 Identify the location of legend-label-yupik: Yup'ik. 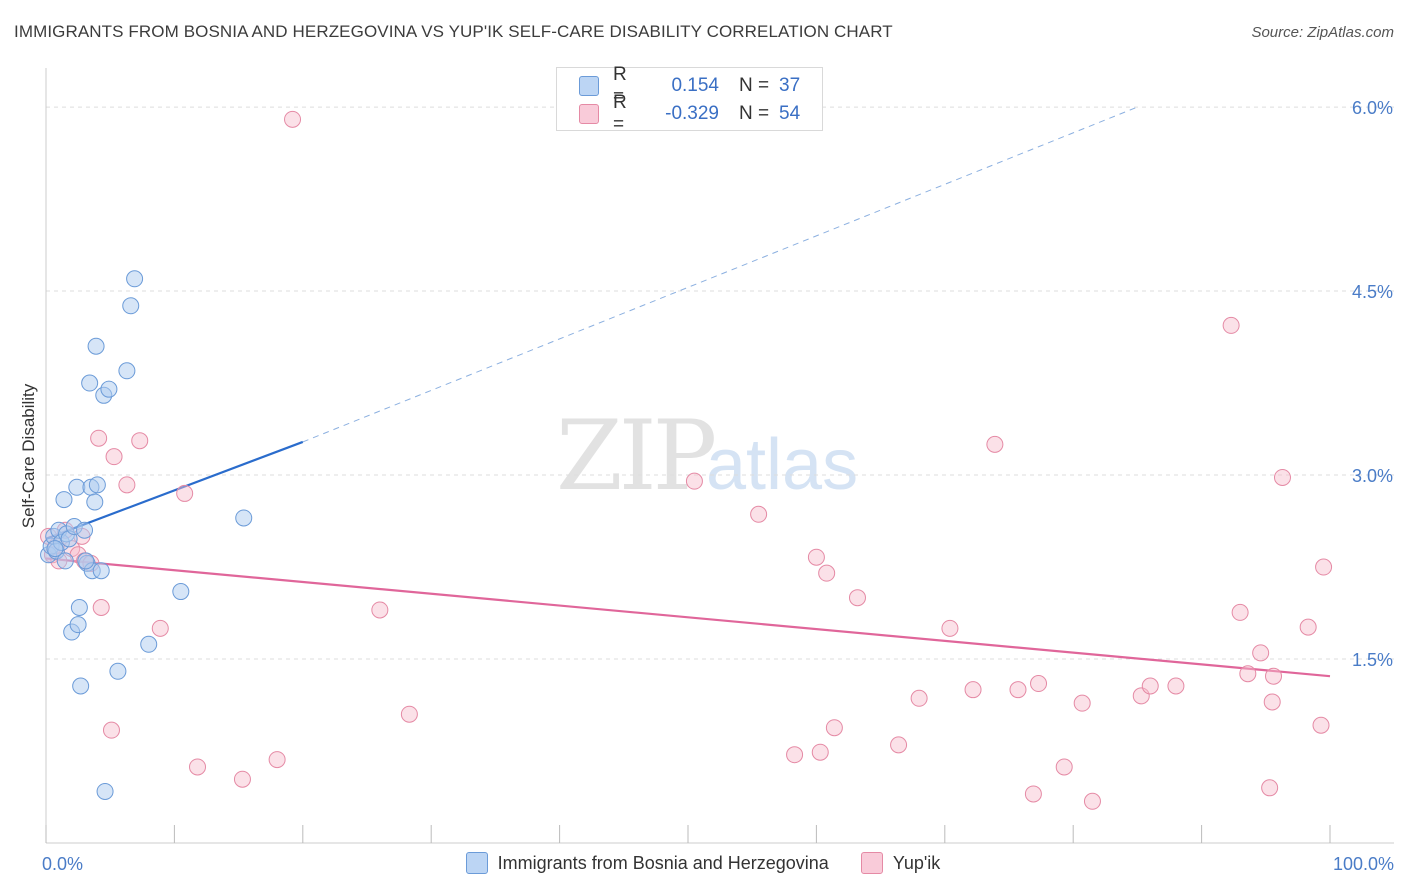
(916, 862).